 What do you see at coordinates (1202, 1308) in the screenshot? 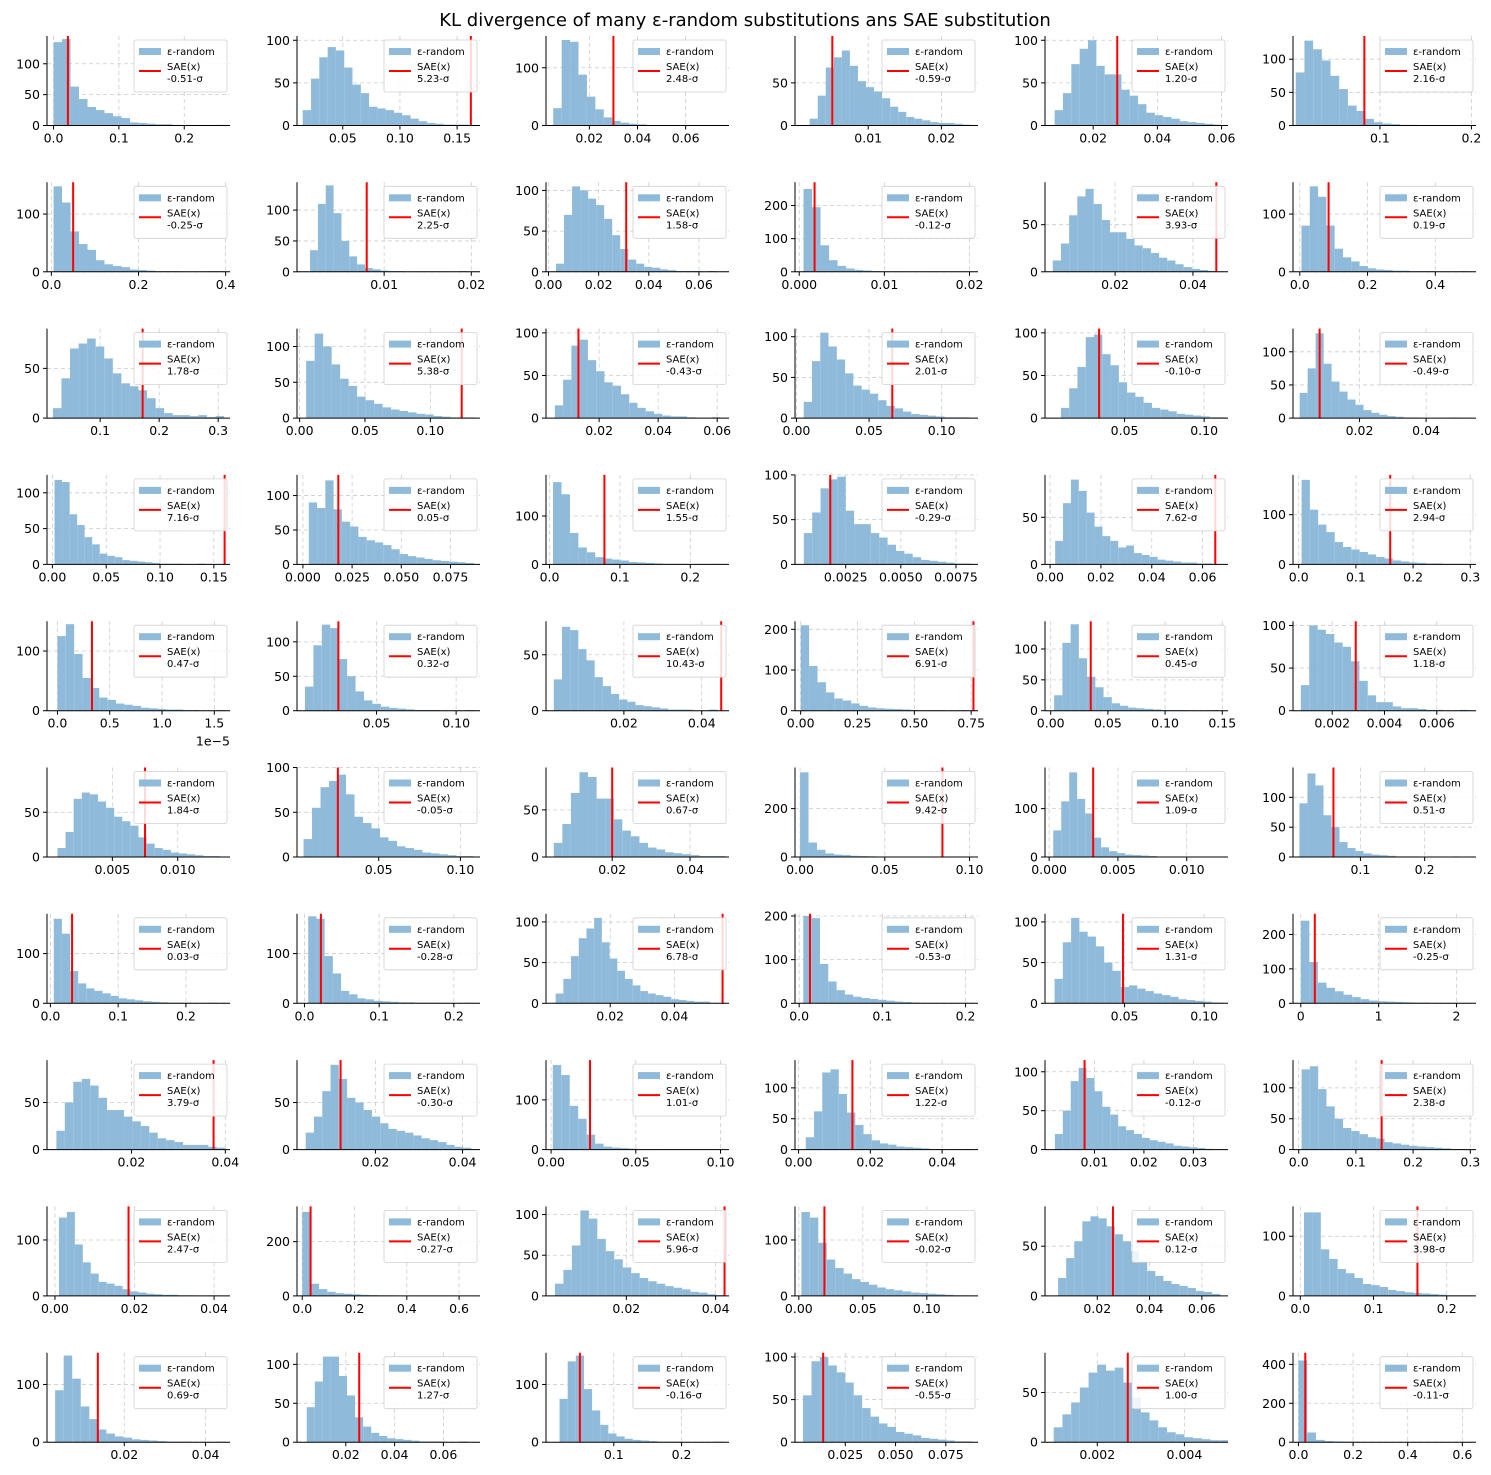
I see `x-tick-label: 0.06` at bounding box center [1202, 1308].